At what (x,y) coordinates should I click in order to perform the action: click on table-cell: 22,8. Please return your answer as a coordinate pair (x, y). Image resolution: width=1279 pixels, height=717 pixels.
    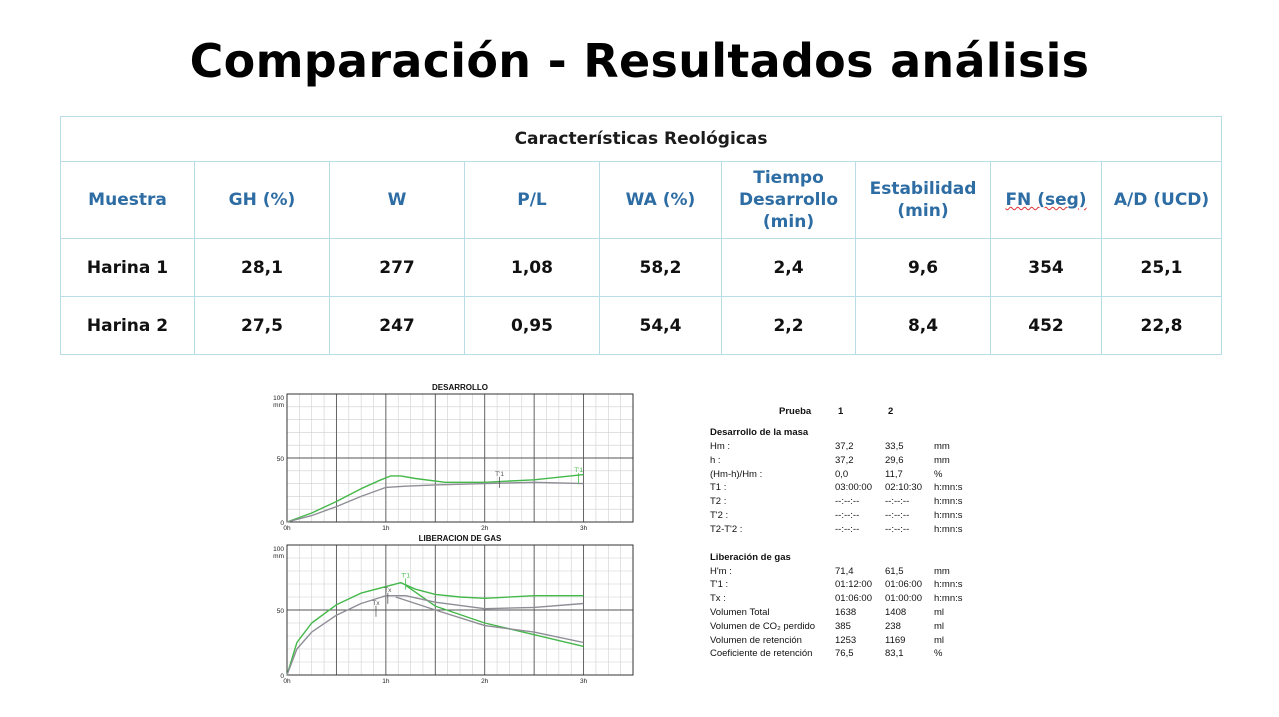
    Looking at the image, I should click on (1161, 325).